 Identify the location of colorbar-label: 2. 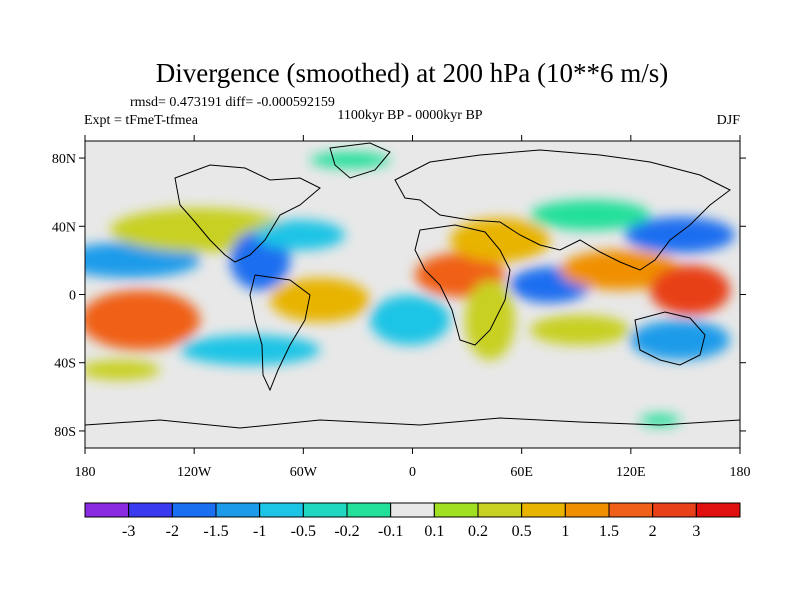
(653, 531).